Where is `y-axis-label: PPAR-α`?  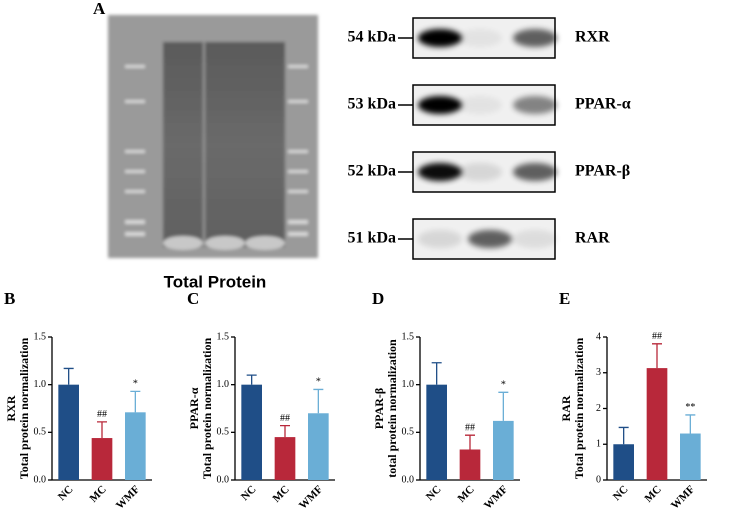
y-axis-label: PPAR-α is located at coordinates (194, 408).